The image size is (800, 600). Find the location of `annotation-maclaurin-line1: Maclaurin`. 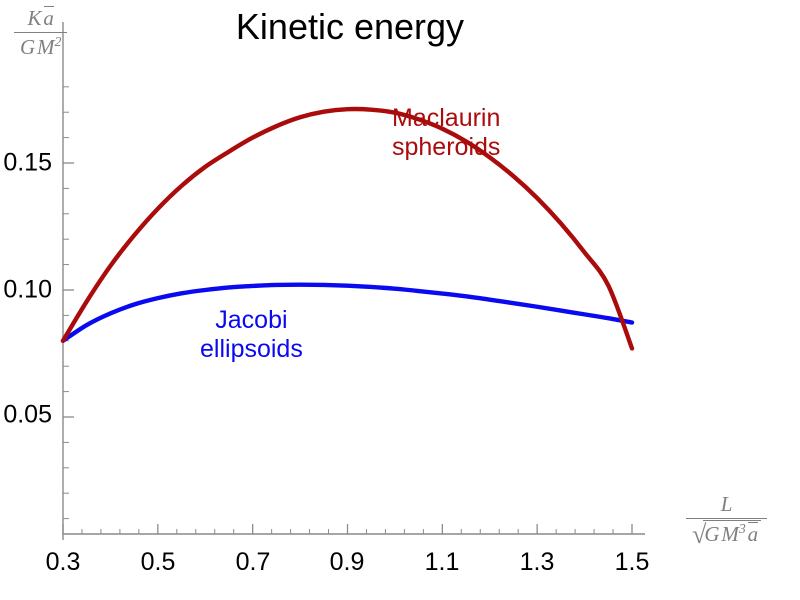

annotation-maclaurin-line1: Maclaurin is located at coordinates (446, 118).